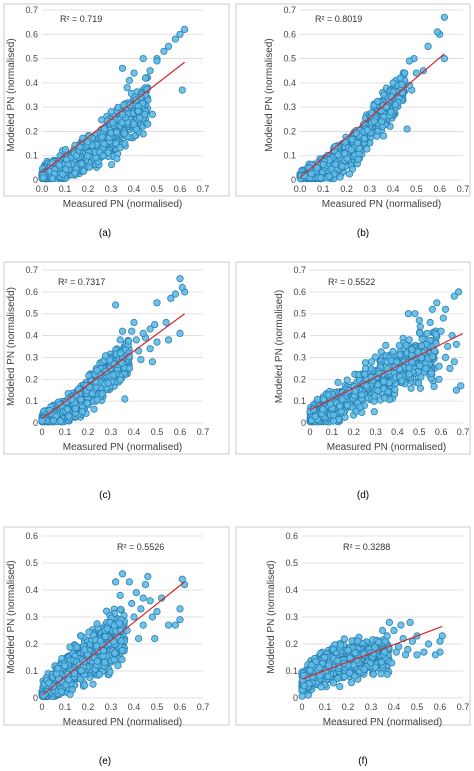 This screenshot has width=474, height=771. I want to click on y-tick-label: 0.5, so click(31, 563).